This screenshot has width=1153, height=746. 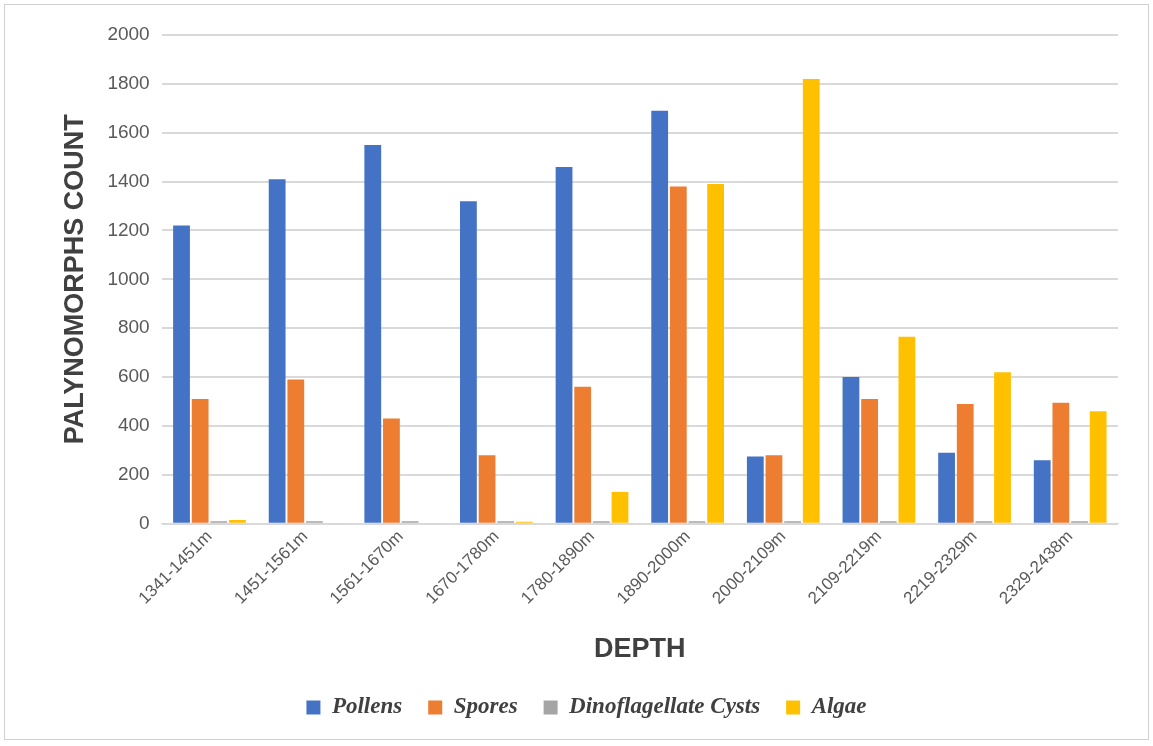 I want to click on y-tick-label: 1800, so click(x=128, y=83).